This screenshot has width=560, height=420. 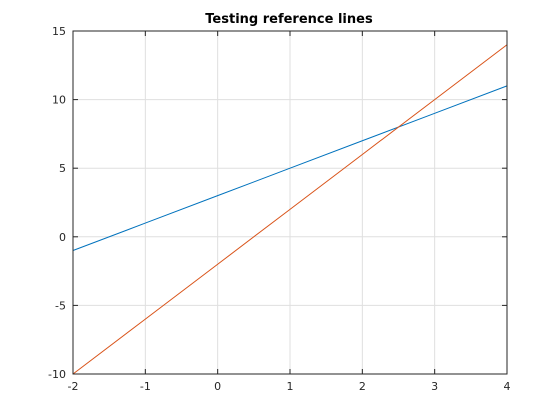 I want to click on x-tick-label: 1, so click(x=290, y=386).